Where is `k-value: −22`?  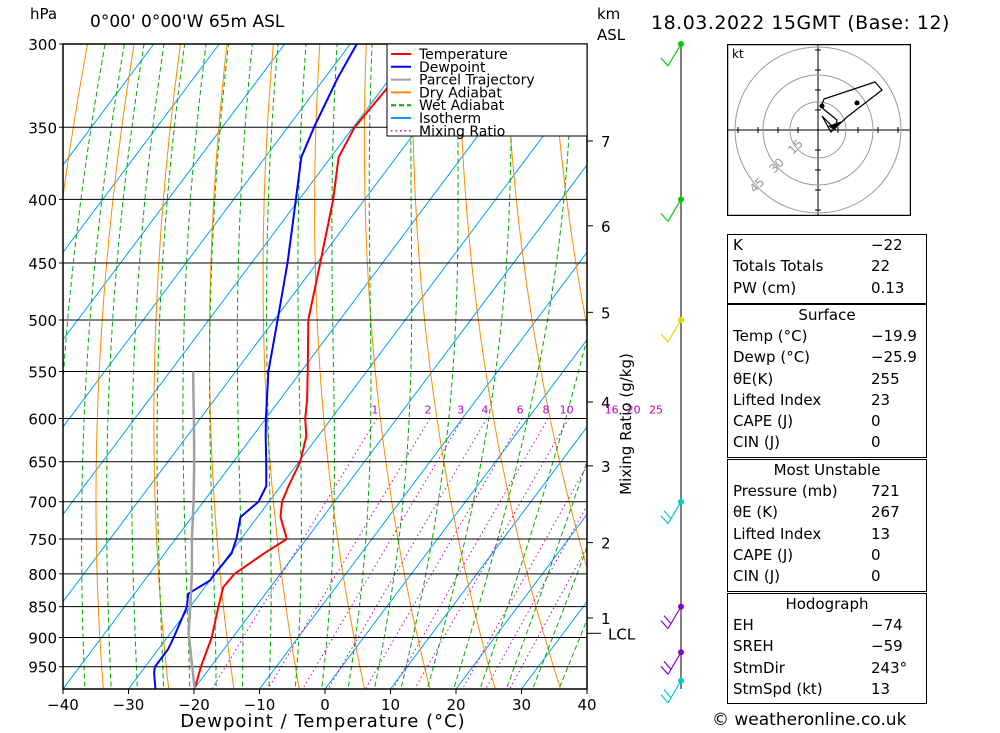 k-value: −22 is located at coordinates (887, 245).